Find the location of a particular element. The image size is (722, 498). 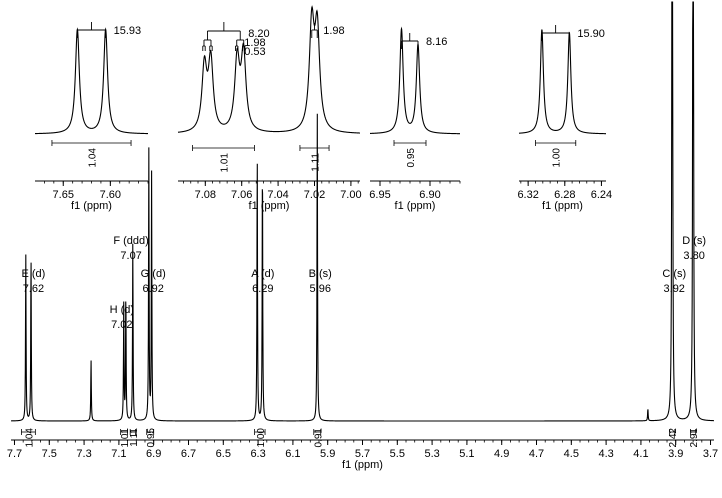

coupling-constant: 8.20 is located at coordinates (258, 34).